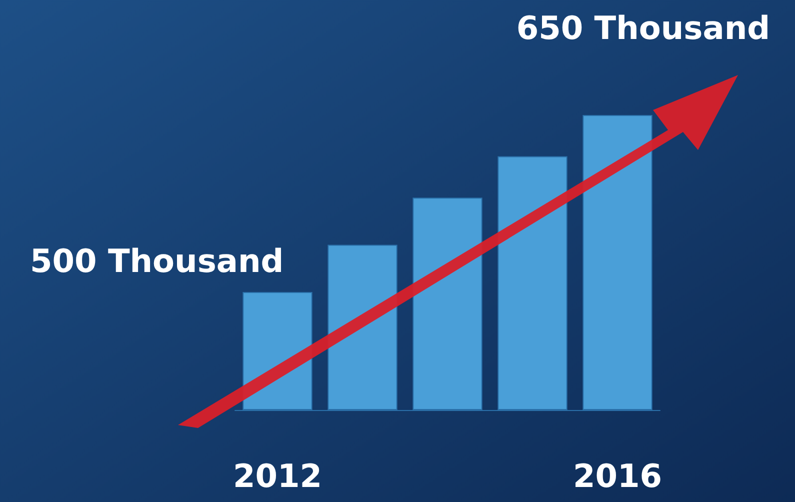  Describe the element at coordinates (277, 476) in the screenshot. I see `x-tick-label: 2012` at that location.